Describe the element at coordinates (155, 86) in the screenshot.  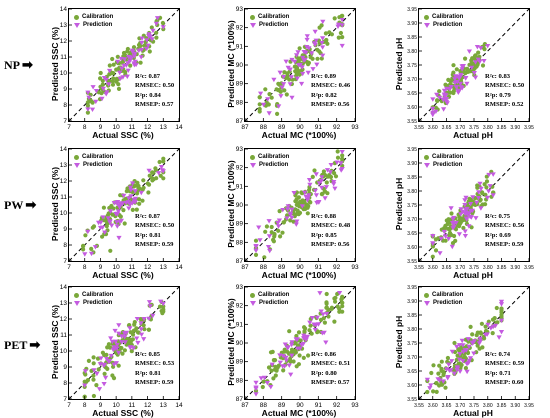
I see `metric-line: RMSEC: 0.50` at that location.